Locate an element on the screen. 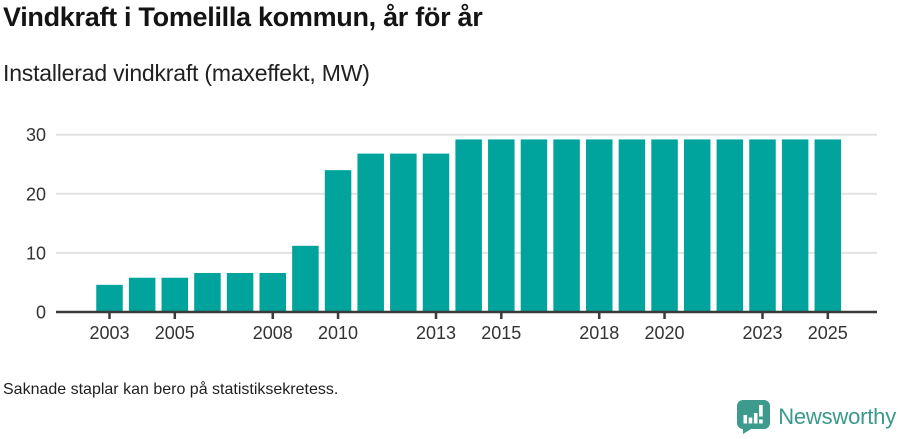 This screenshot has width=900, height=439. bar-2014 is located at coordinates (468, 225).